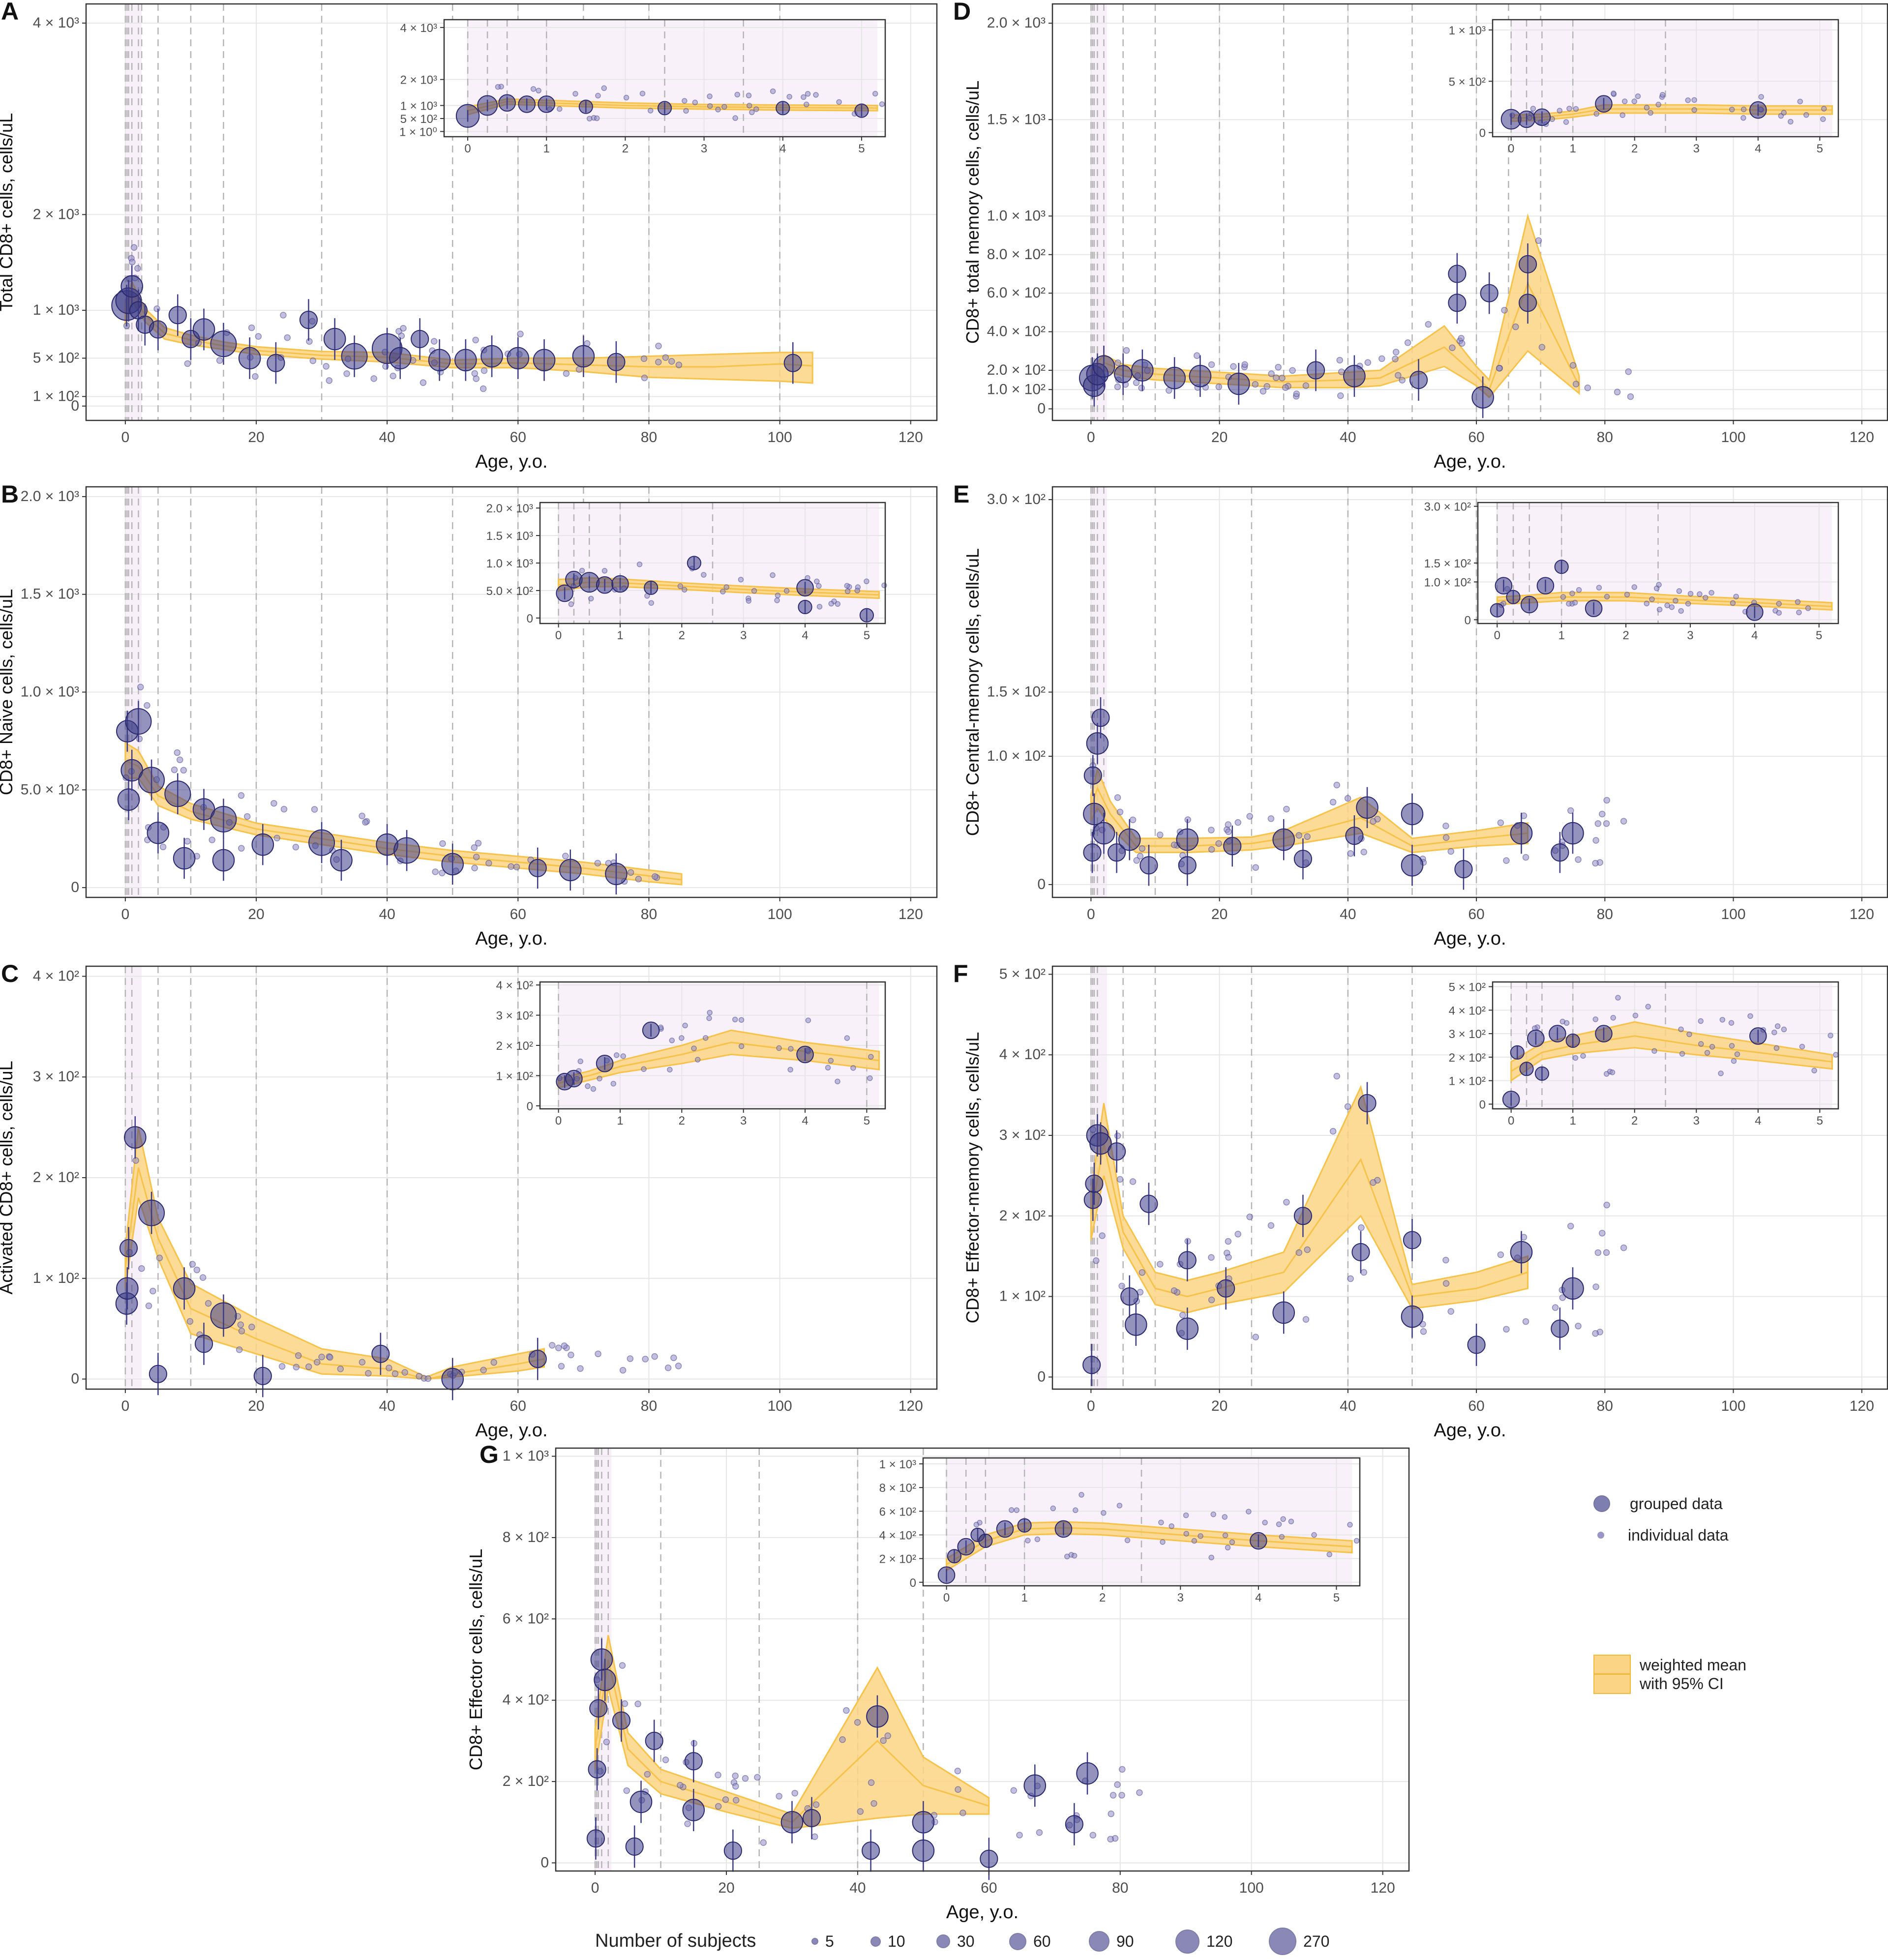 The width and height of the screenshot is (1888, 1960). What do you see at coordinates (526, 1537) in the screenshot?
I see `y-tick-label: 8 × 10²` at bounding box center [526, 1537].